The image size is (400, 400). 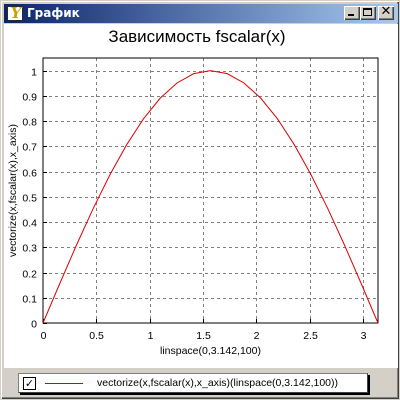 I want to click on x-tick-label: 2, so click(x=257, y=336).